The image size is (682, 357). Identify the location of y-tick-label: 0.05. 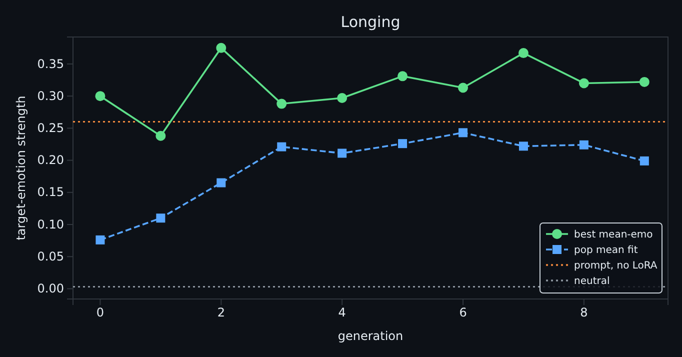
(50, 256).